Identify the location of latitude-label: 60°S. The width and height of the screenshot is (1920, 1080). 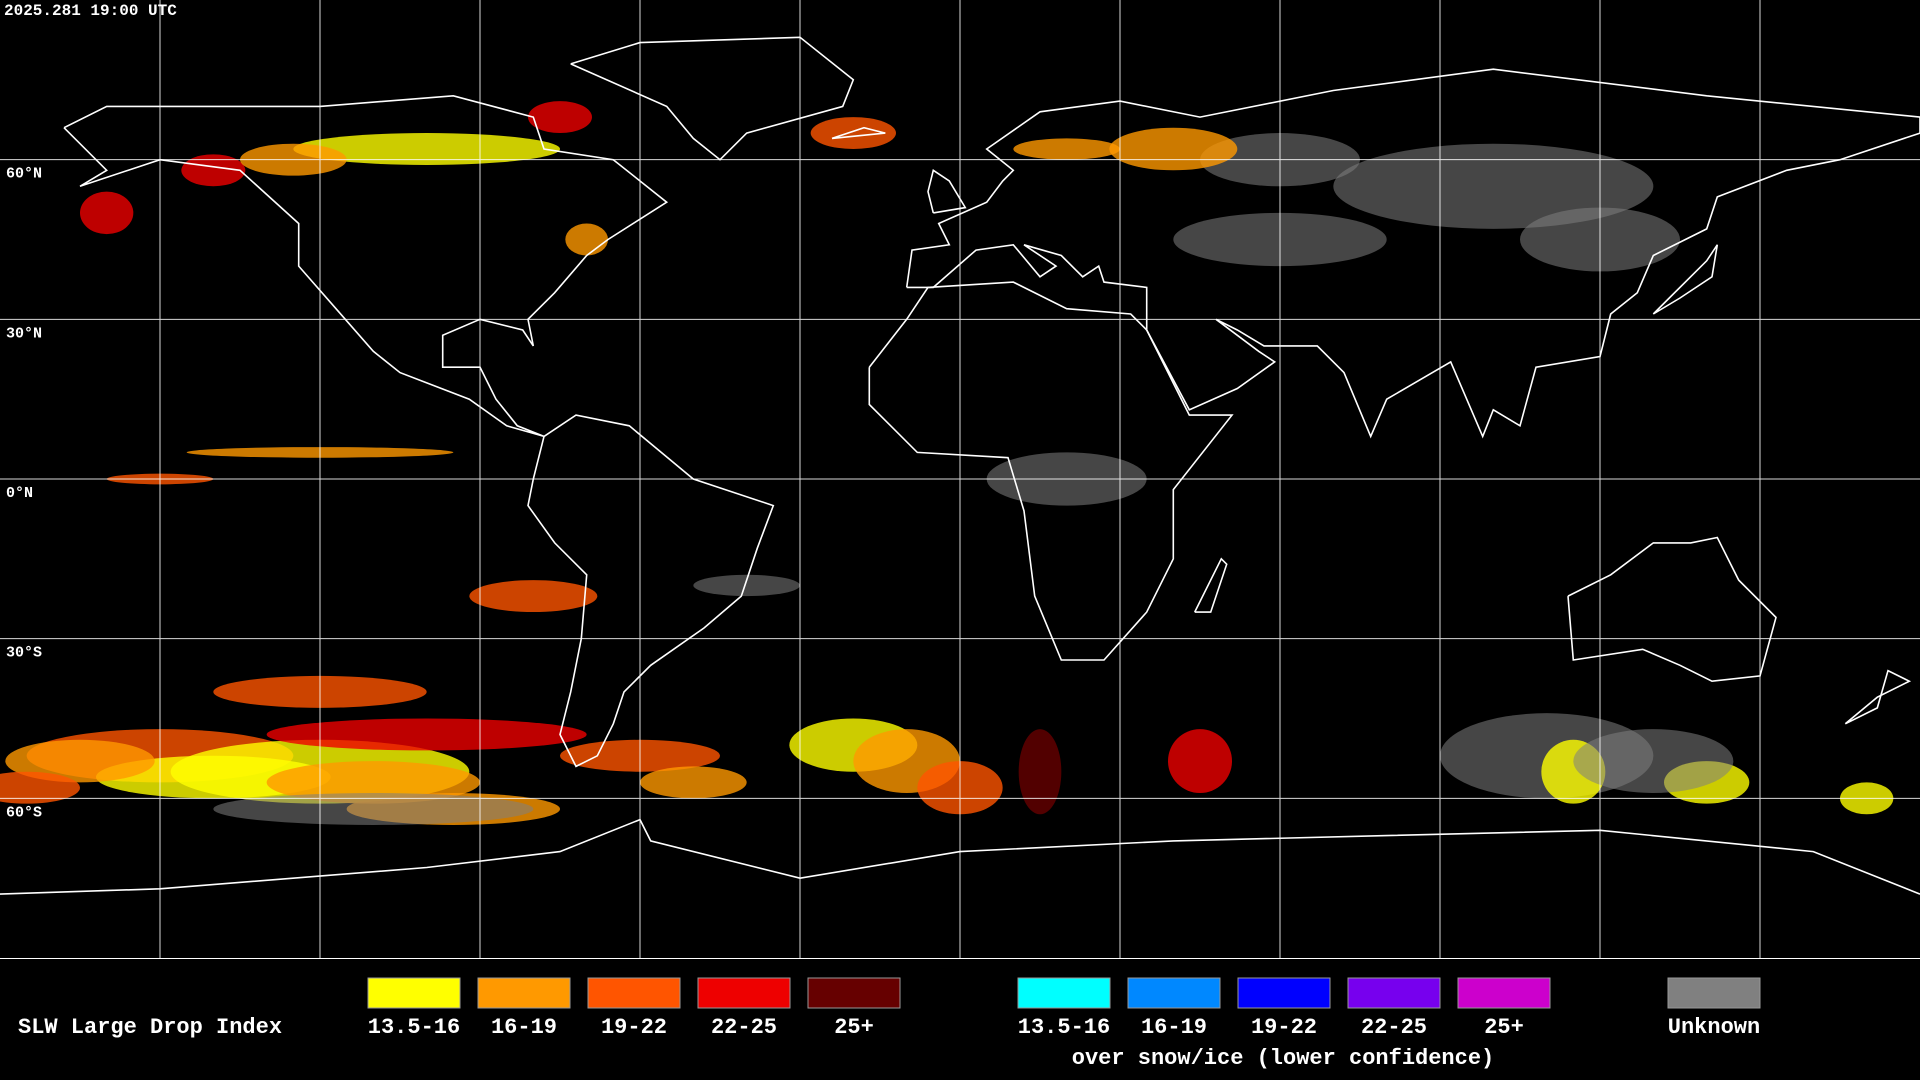
(24, 812).